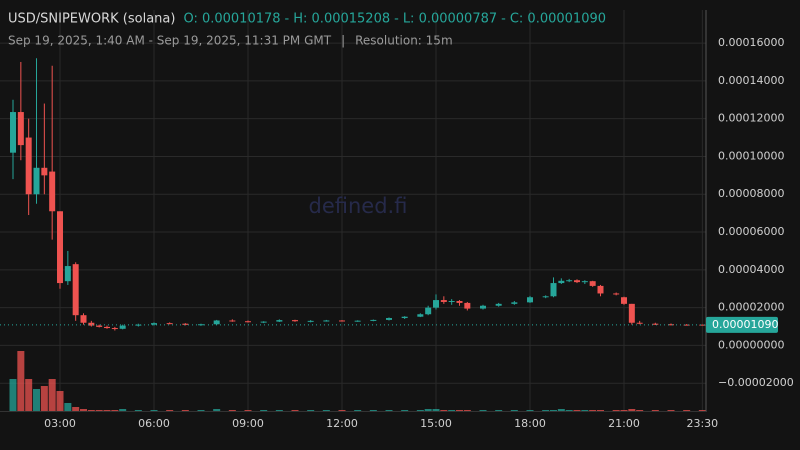 This screenshot has width=800, height=450. I want to click on ohlc-value: O: 0.00010178, so click(231, 19).